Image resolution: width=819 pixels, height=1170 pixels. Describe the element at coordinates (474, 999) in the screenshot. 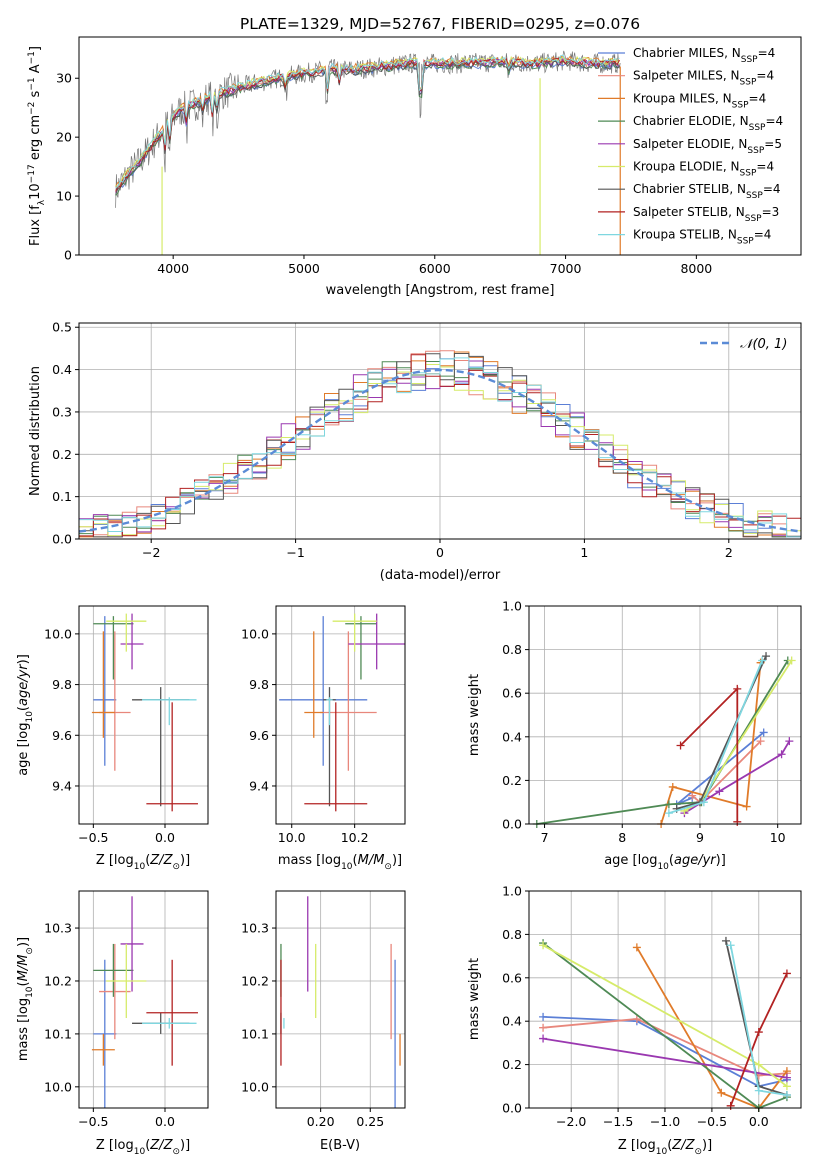

I see `y-axis-label: mass weight` at that location.